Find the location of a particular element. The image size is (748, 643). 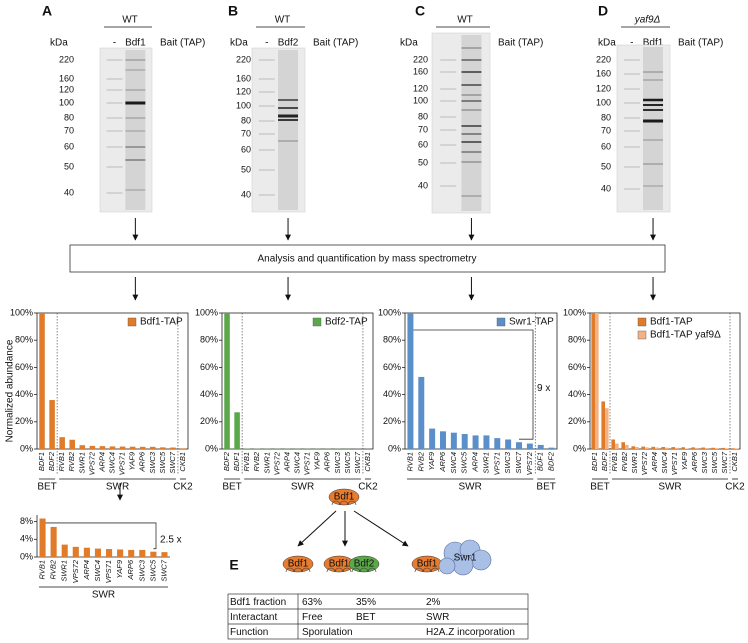

y-tick-label: 0% is located at coordinates (26, 556).